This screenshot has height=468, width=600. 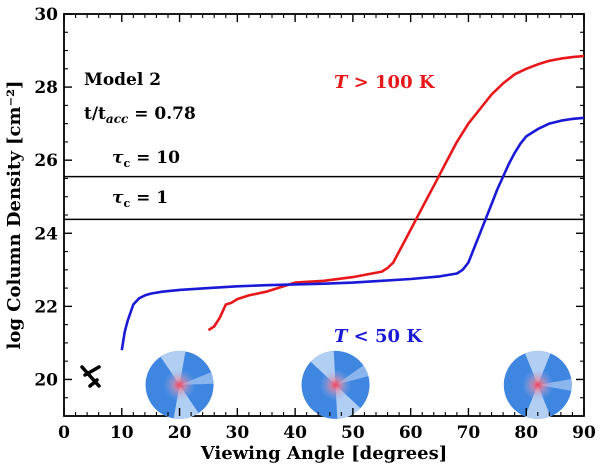 I want to click on x-tick-label: 60, so click(x=411, y=433).